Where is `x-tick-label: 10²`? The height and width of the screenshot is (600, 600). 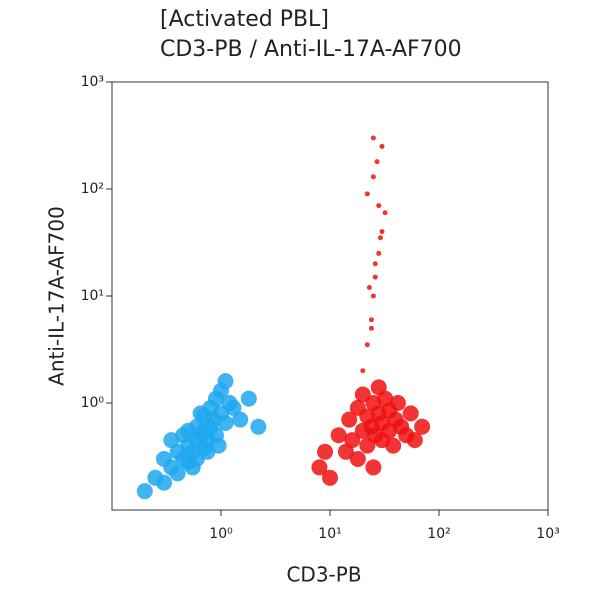 x-tick-label: 10² is located at coordinates (438, 534).